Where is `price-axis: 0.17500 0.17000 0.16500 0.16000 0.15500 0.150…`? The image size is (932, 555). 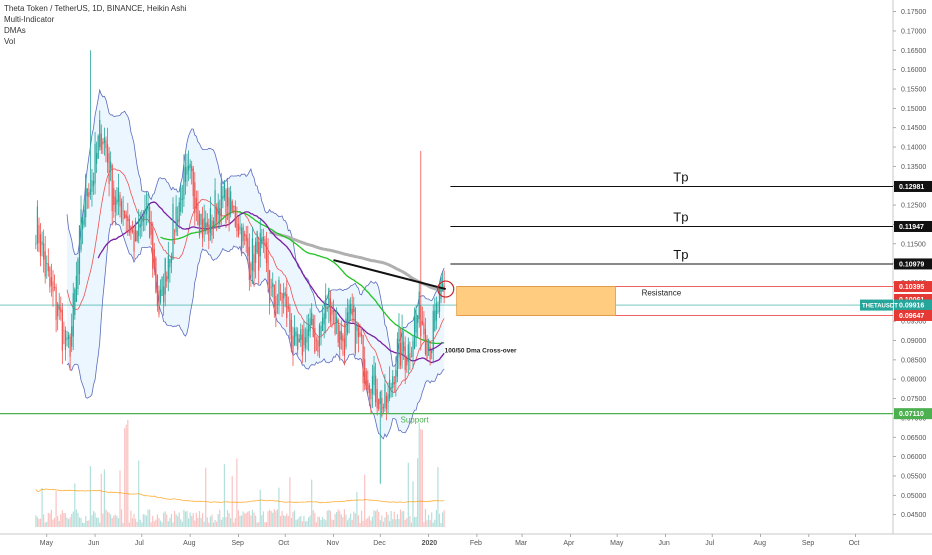 price-axis: 0.17500 0.17000 0.16500 0.16000 0.15500 0.150… is located at coordinates (896, 264).